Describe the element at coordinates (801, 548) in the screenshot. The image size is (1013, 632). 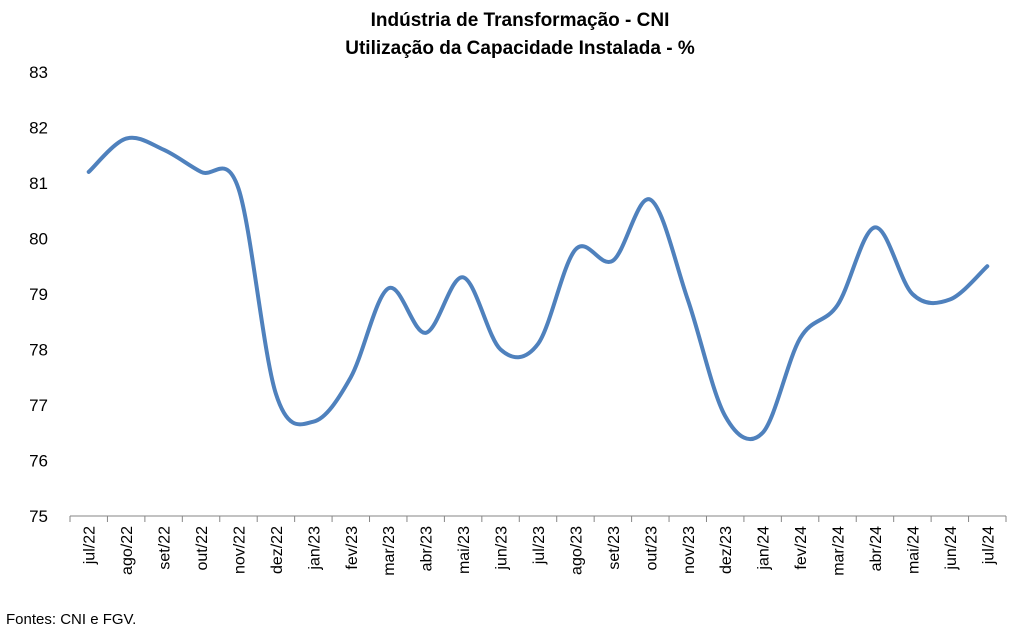
I see `x-tick-label: fev/24` at that location.